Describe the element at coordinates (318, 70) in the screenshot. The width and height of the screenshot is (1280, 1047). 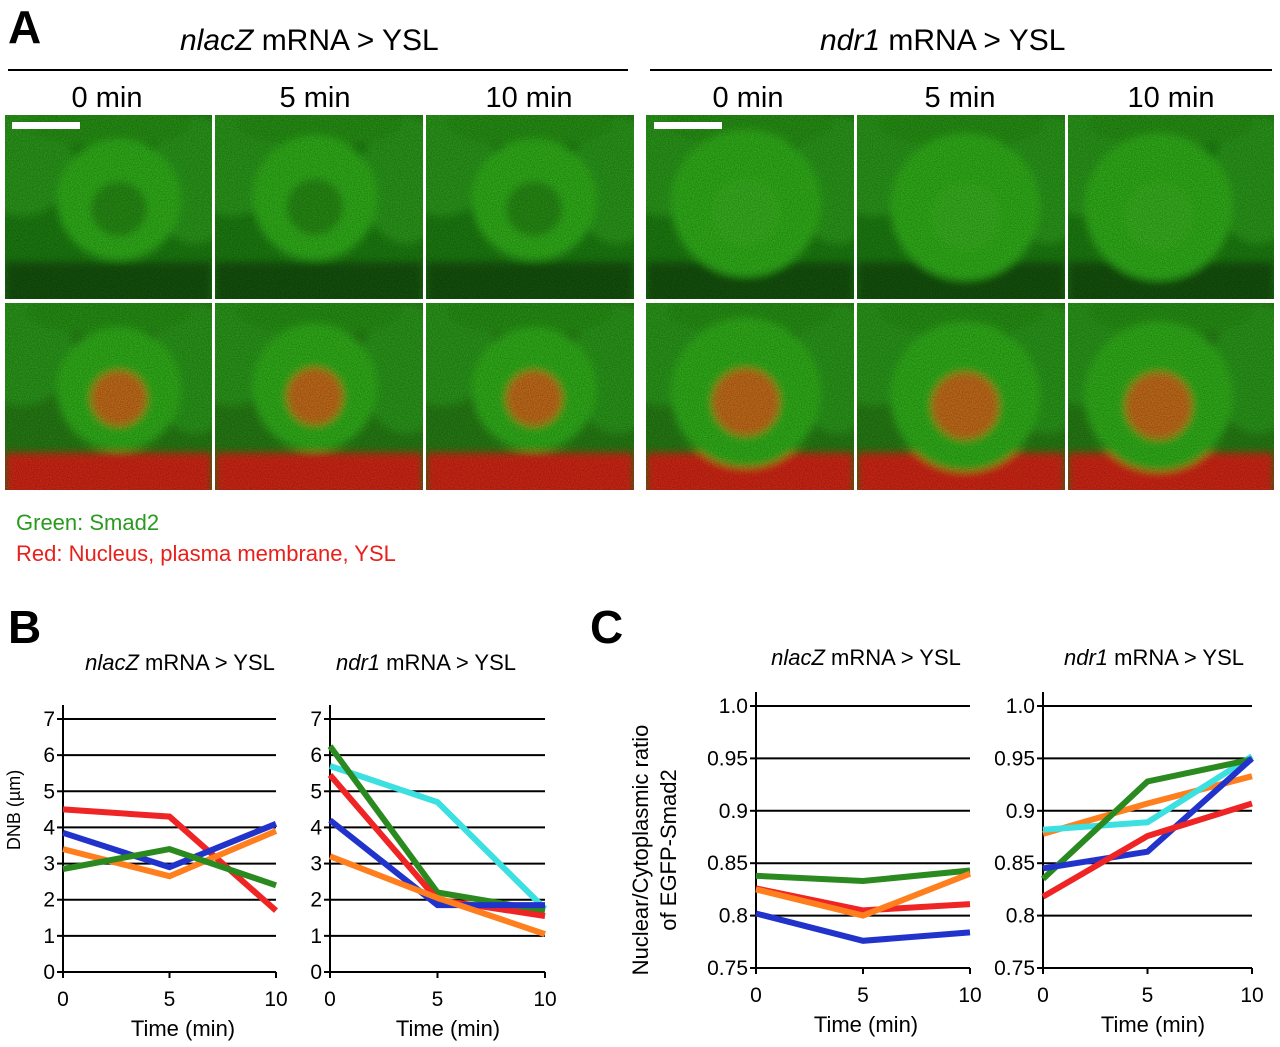
I see `condition-underline-nlacz` at that location.